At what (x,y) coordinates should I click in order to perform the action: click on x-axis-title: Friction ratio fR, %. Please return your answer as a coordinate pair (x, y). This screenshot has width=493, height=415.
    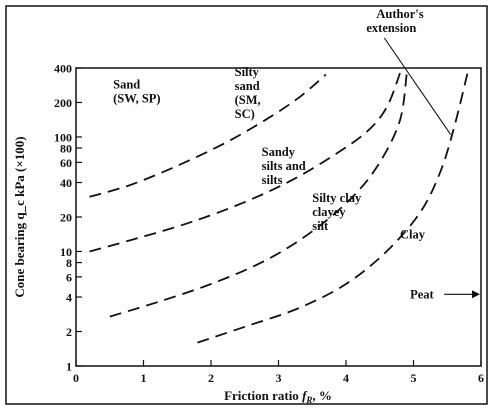
    Looking at the image, I should click on (278, 396).